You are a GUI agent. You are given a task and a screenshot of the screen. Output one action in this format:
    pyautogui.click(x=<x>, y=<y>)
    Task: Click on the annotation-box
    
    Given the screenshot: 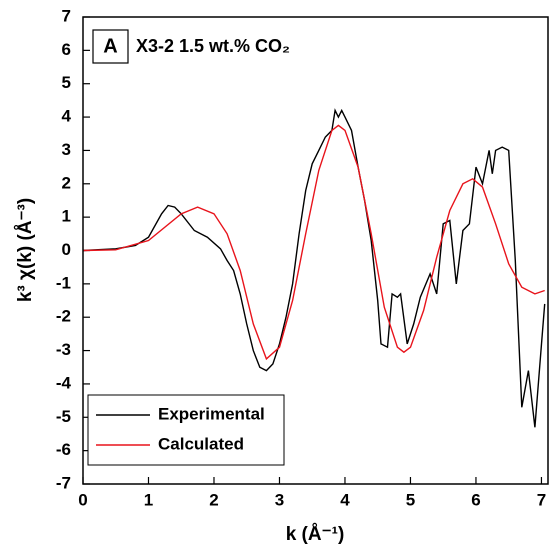 What is the action you would take?
    pyautogui.click(x=110, y=46)
    